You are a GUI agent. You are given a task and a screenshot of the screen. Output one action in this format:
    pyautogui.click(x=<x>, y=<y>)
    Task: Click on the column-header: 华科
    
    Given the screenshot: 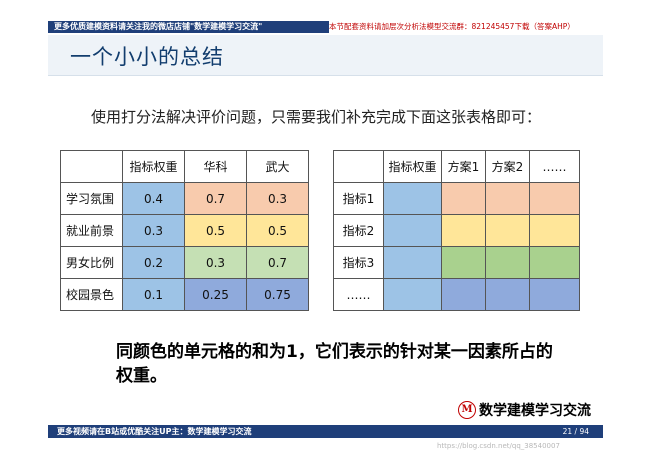 What is the action you would take?
    pyautogui.click(x=215, y=166)
    